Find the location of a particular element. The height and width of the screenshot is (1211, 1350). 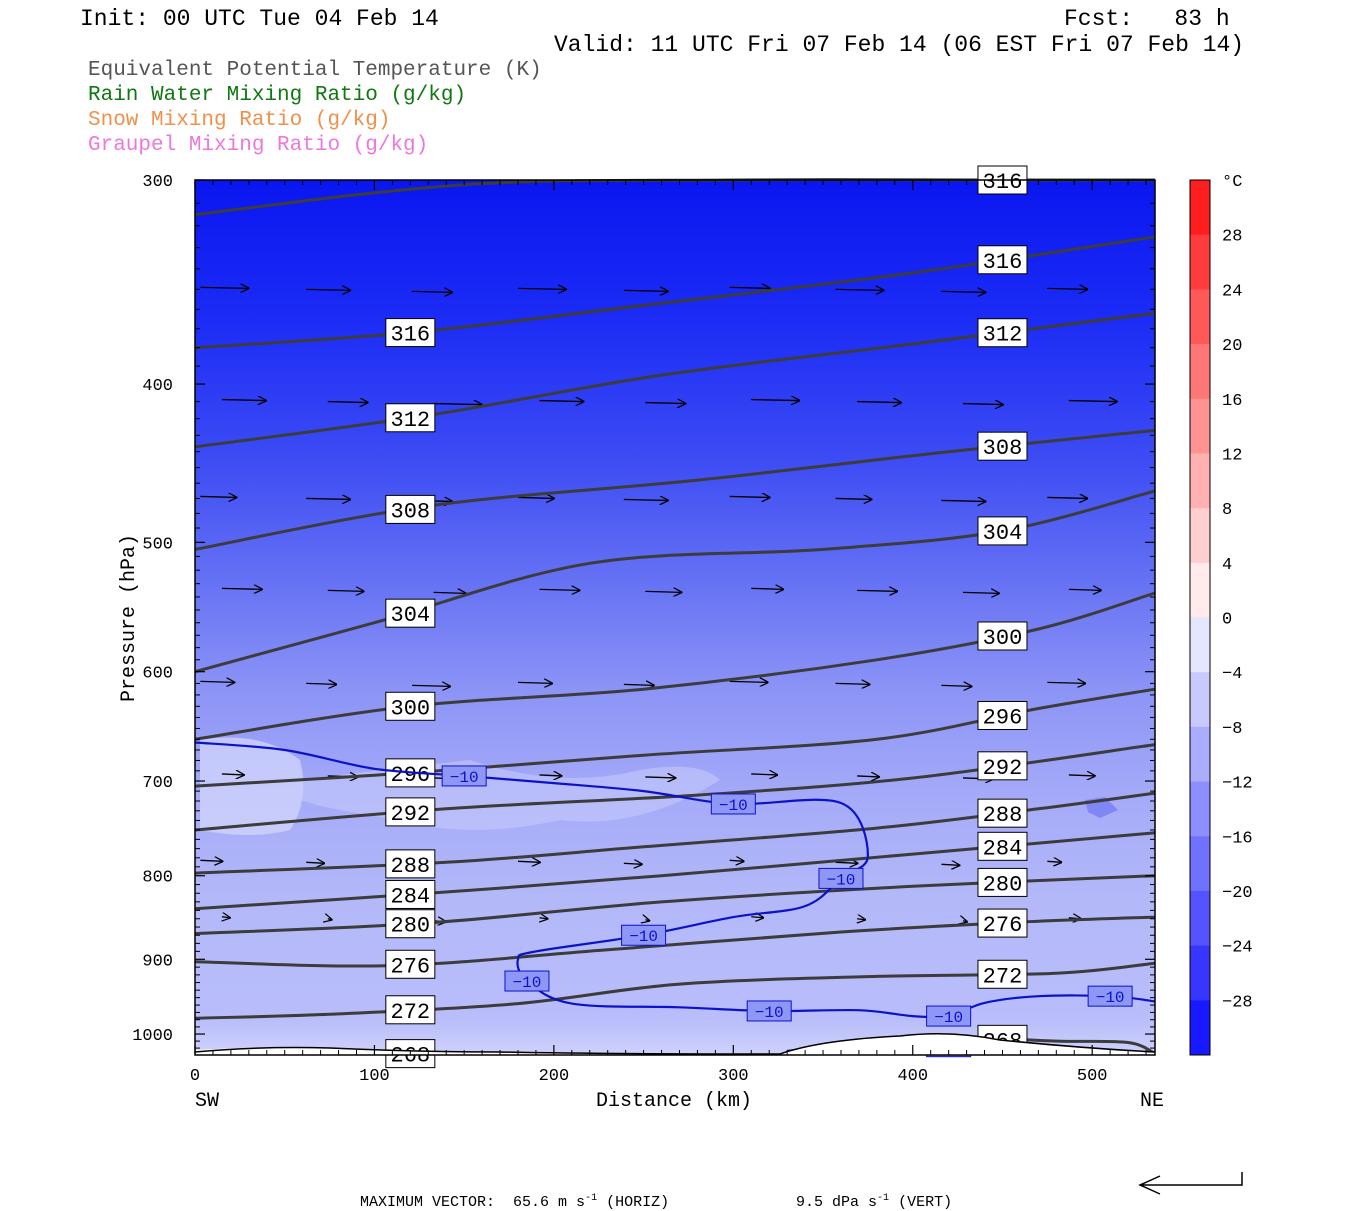

max-horiz-value: MAXIMUM VECTOR: 65.6 m s is located at coordinates (473, 1202).